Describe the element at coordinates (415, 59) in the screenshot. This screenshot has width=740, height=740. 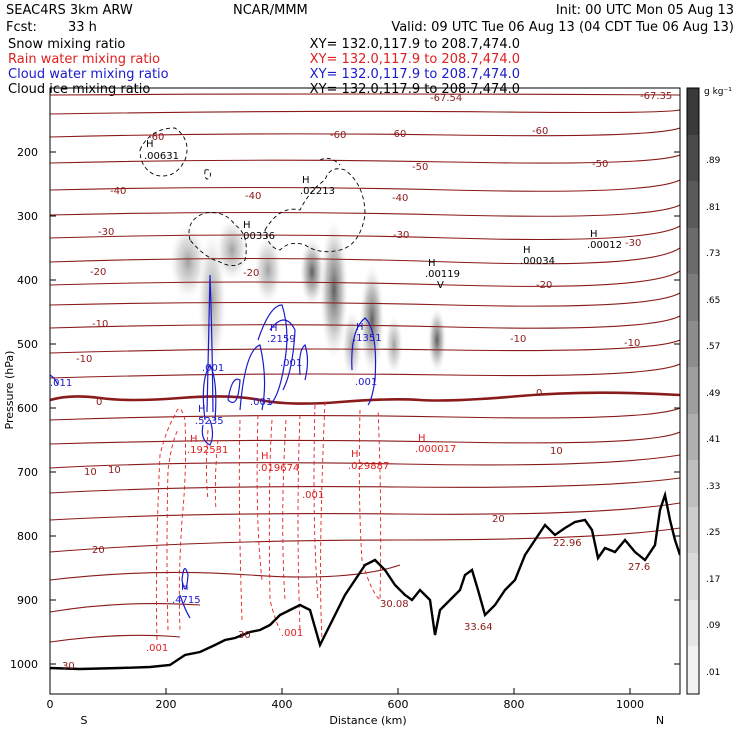
I see `field-rain-xy: XY= 132.0,117.9 to 208.7,474.0` at that location.